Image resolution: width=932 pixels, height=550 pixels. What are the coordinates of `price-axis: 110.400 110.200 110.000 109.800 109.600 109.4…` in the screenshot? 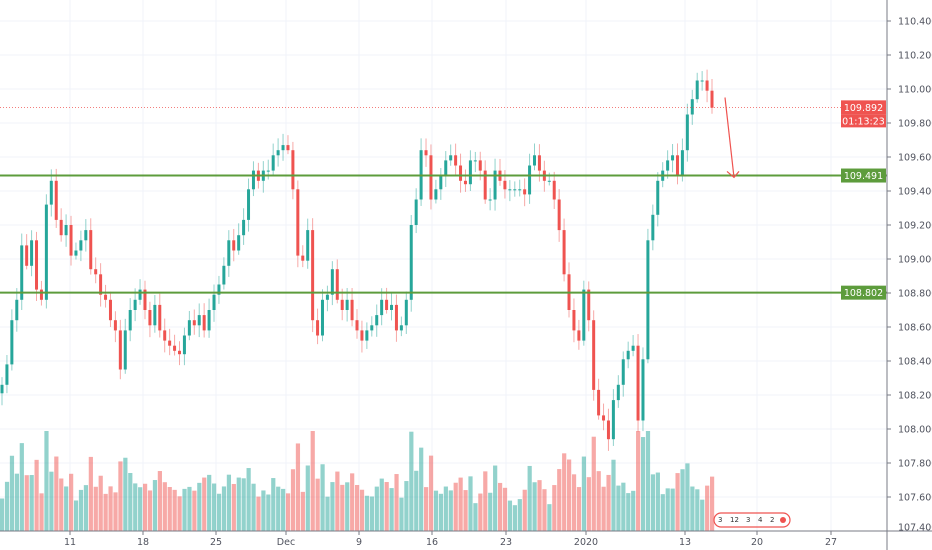 It's located at (909, 275).